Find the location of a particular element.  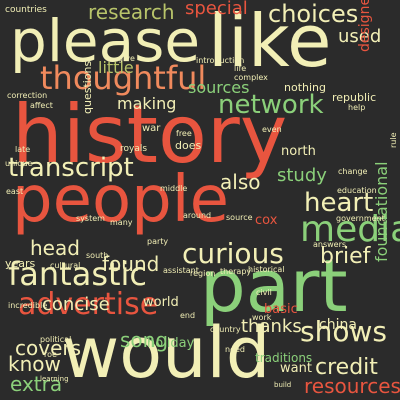

word-correction: correction is located at coordinates (27, 95).